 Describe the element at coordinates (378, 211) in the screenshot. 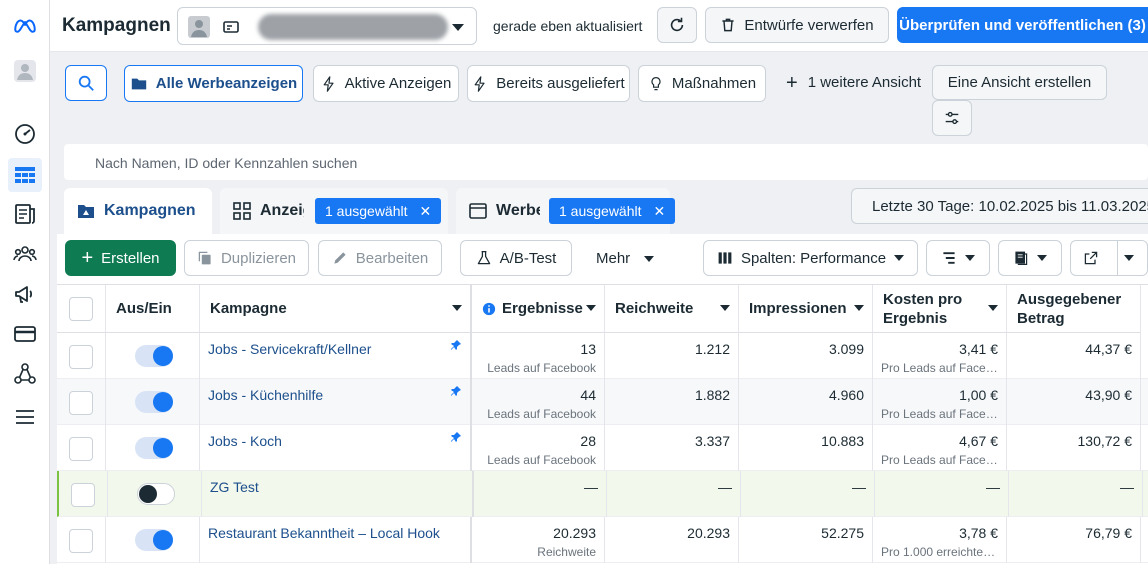

I see `adsets-selected-chip: 1 ausgewählt ✕` at that location.